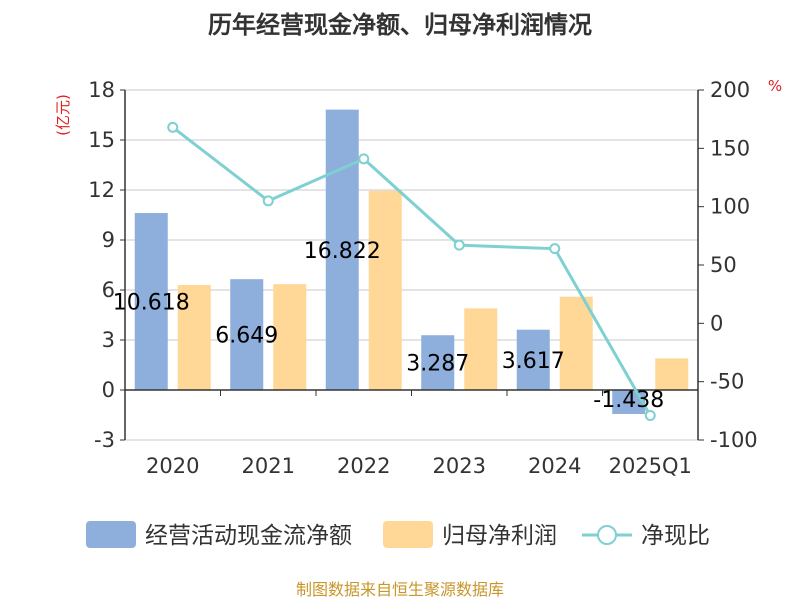 This screenshot has width=800, height=600. I want to click on legend-label-net-profit: 归母净利润, so click(499, 536).